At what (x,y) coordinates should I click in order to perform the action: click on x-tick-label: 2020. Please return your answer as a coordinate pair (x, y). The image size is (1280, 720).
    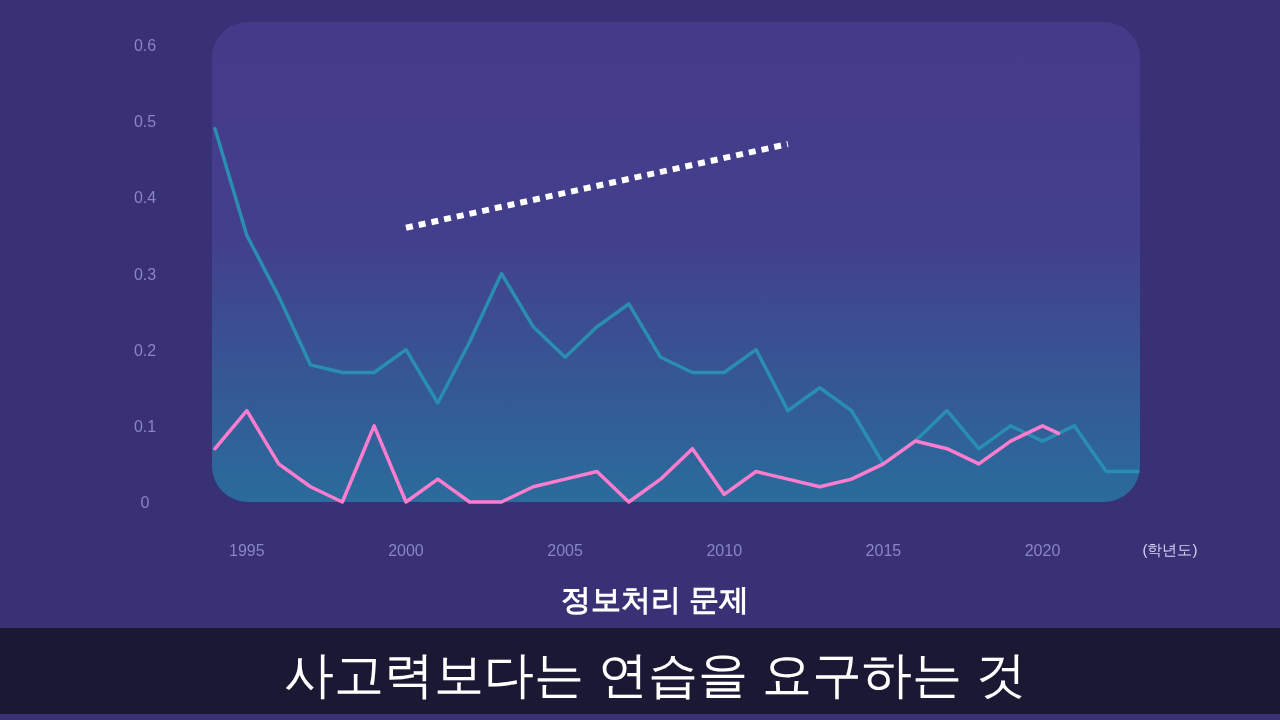
    Looking at the image, I should click on (1042, 550).